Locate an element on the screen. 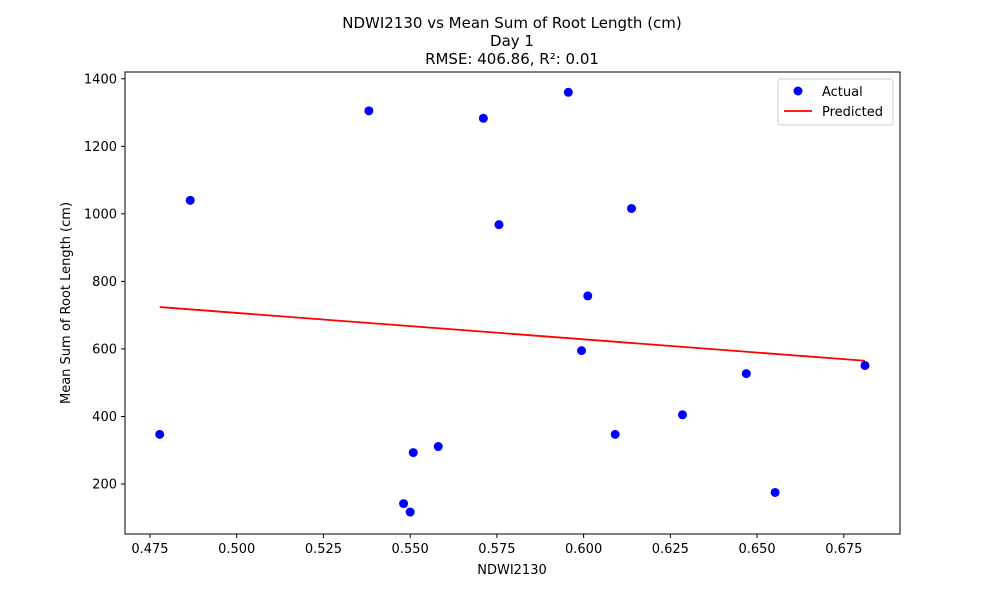  legend: Actual Predicted is located at coordinates (835, 102).